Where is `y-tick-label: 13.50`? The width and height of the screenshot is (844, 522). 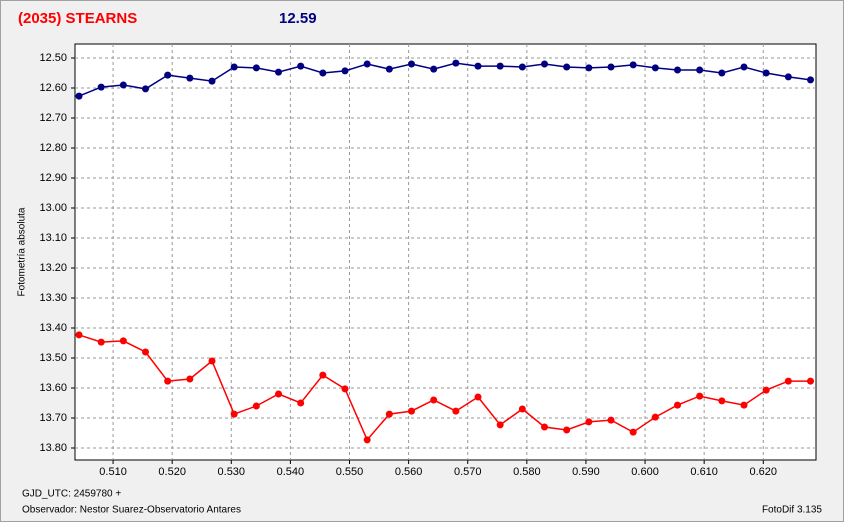 y-tick-label: 13.50 is located at coordinates (53, 358).